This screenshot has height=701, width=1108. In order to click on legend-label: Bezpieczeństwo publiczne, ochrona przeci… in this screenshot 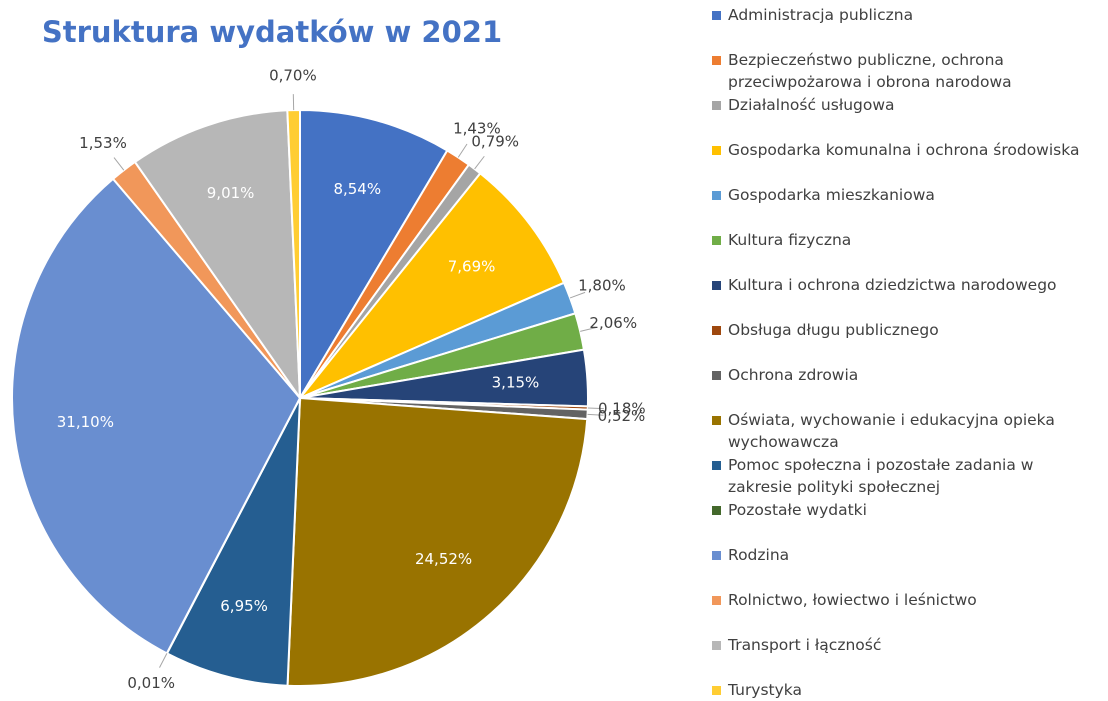, I will do `click(915, 71)`.